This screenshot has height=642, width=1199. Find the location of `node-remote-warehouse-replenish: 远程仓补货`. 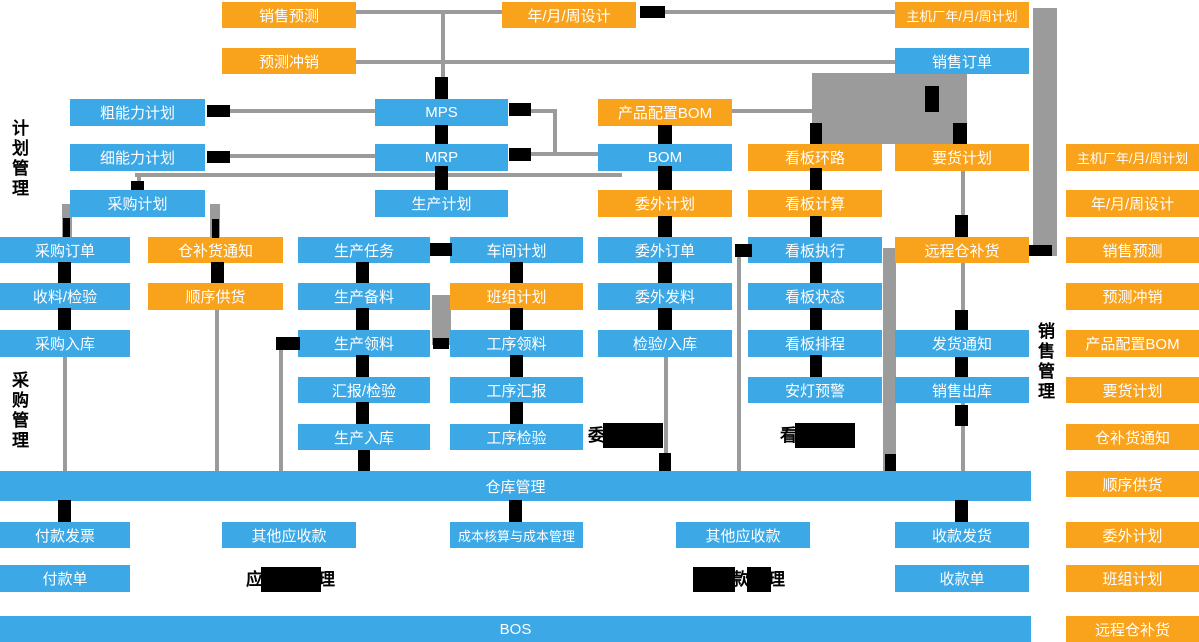

node-remote-warehouse-replenish: 远程仓补货 is located at coordinates (962, 250).